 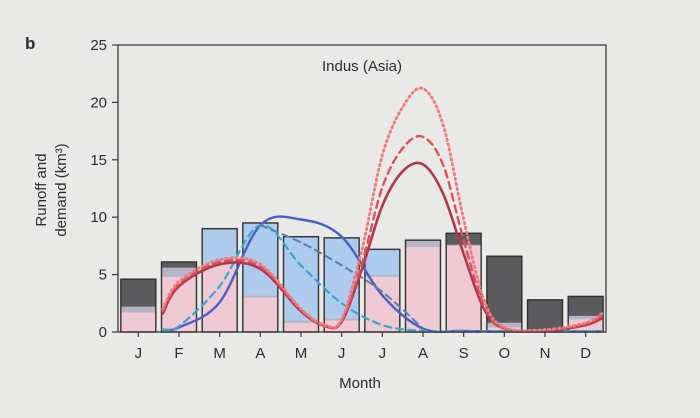 What do you see at coordinates (98, 217) in the screenshot?
I see `y-tick-label: 10` at bounding box center [98, 217].